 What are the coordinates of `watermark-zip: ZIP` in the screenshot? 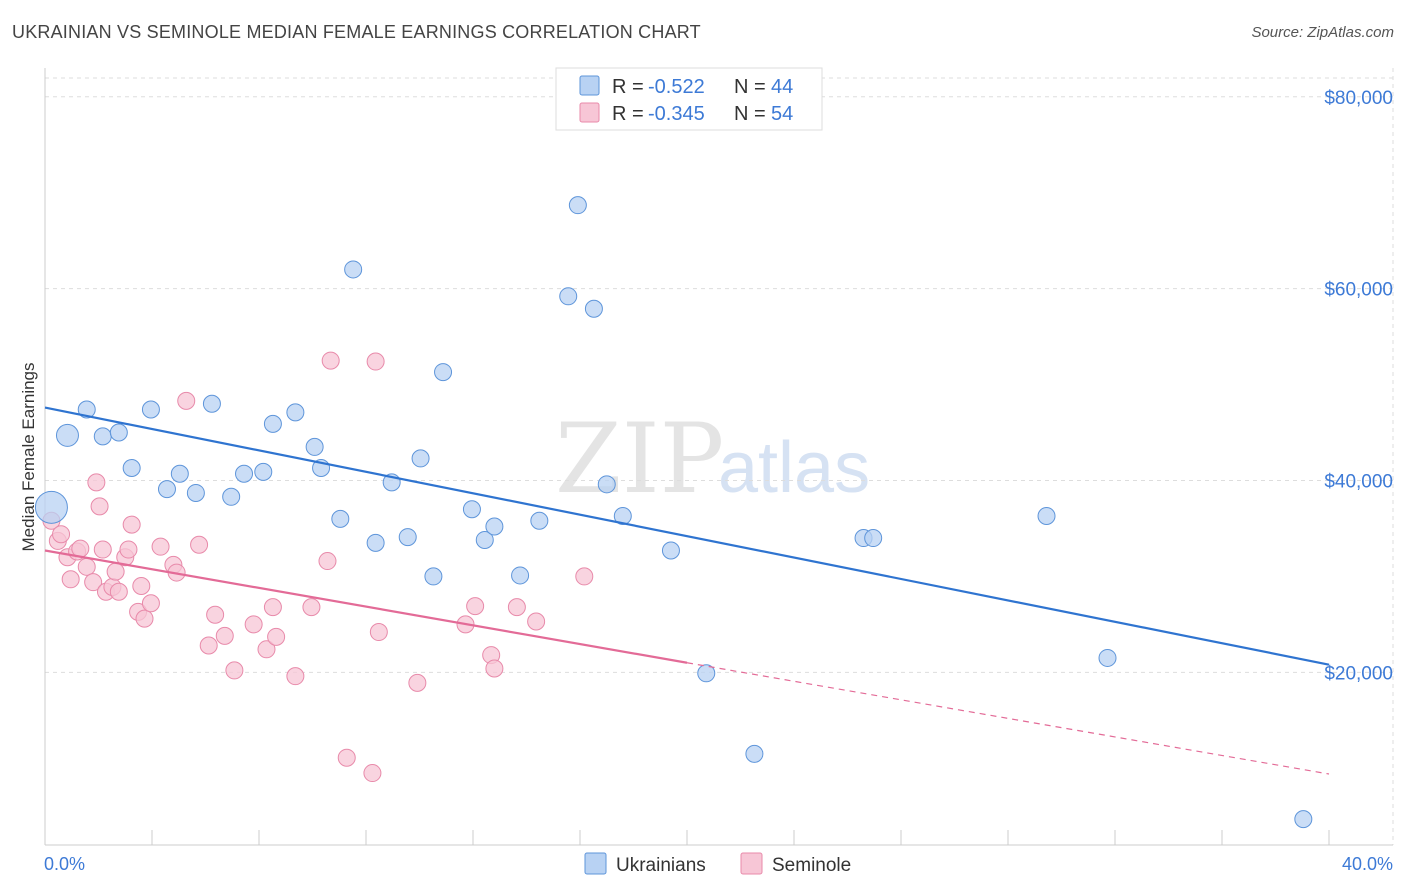 It's located at (639, 459).